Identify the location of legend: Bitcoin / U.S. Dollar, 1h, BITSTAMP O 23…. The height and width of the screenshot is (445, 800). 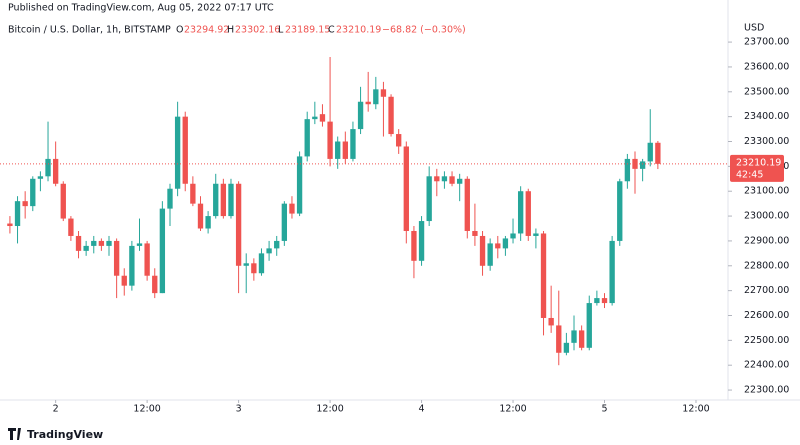
(237, 30).